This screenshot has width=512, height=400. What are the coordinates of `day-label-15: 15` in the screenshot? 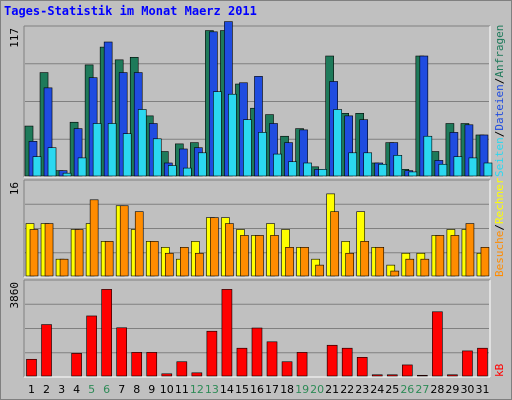 It's located at (242, 389).